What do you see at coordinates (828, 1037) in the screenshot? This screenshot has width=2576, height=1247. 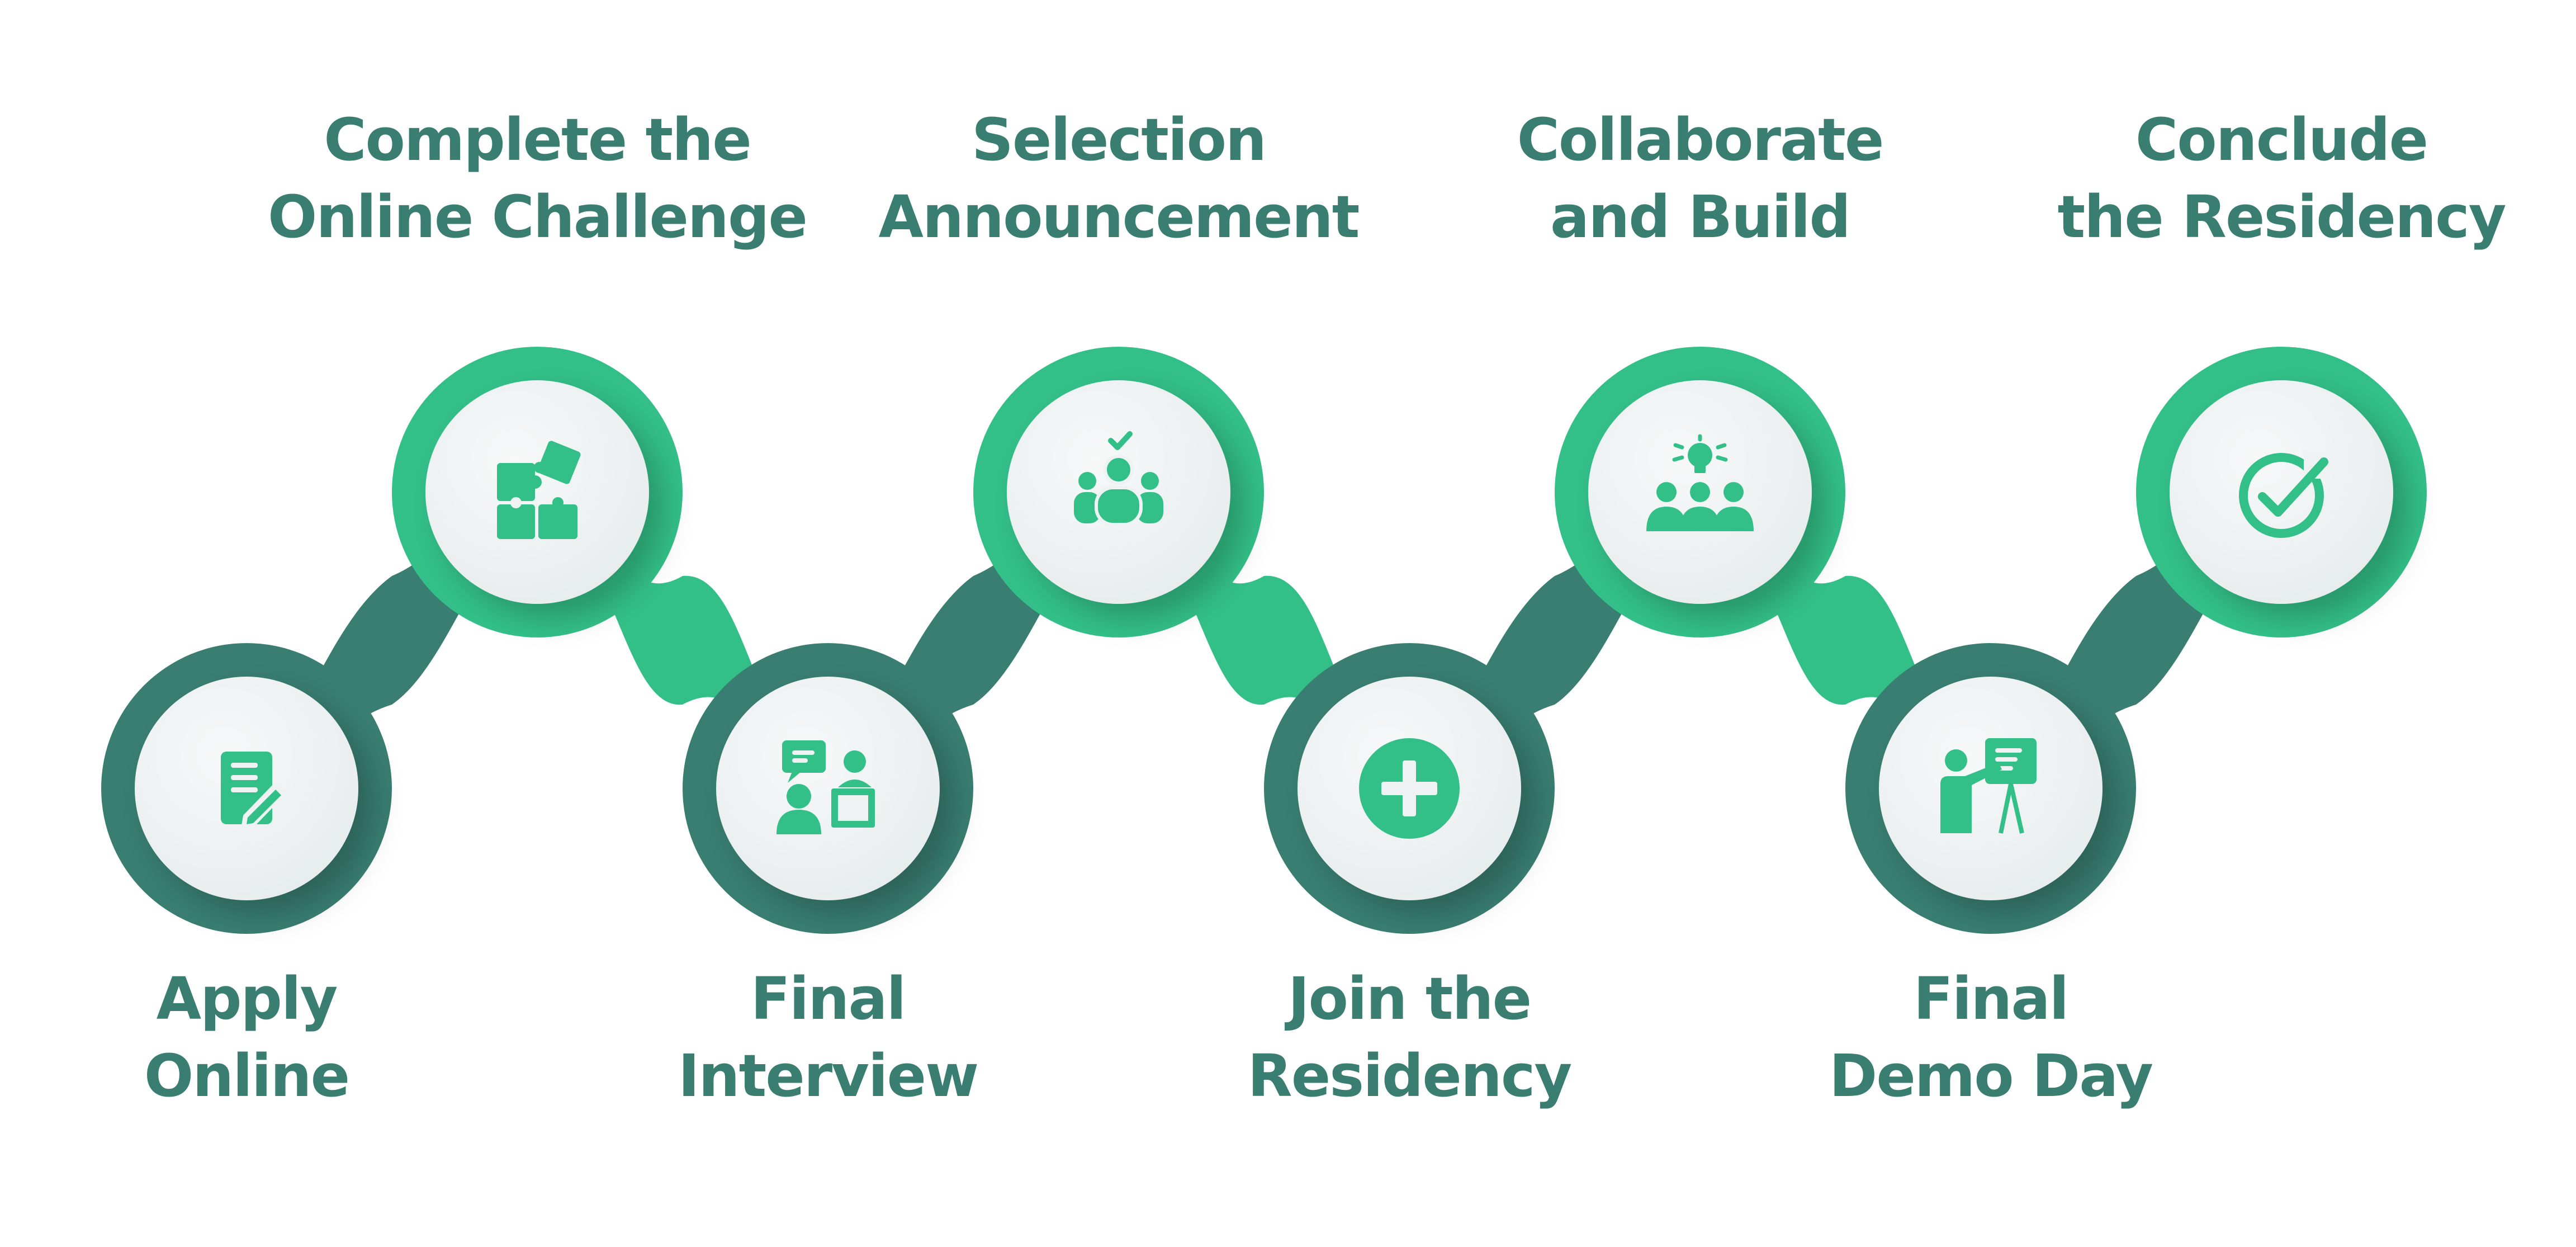 I see `step-label: Final Interview` at bounding box center [828, 1037].